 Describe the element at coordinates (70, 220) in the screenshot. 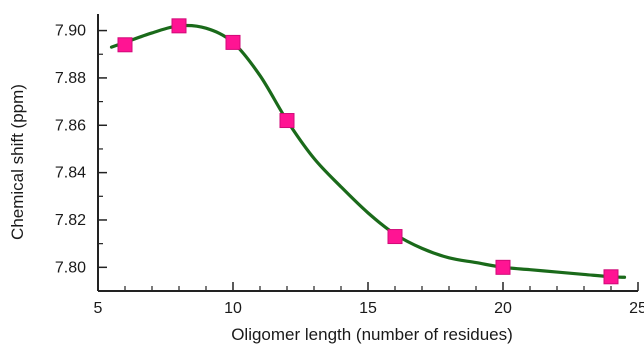

I see `y-tick-label: 7.82` at that location.